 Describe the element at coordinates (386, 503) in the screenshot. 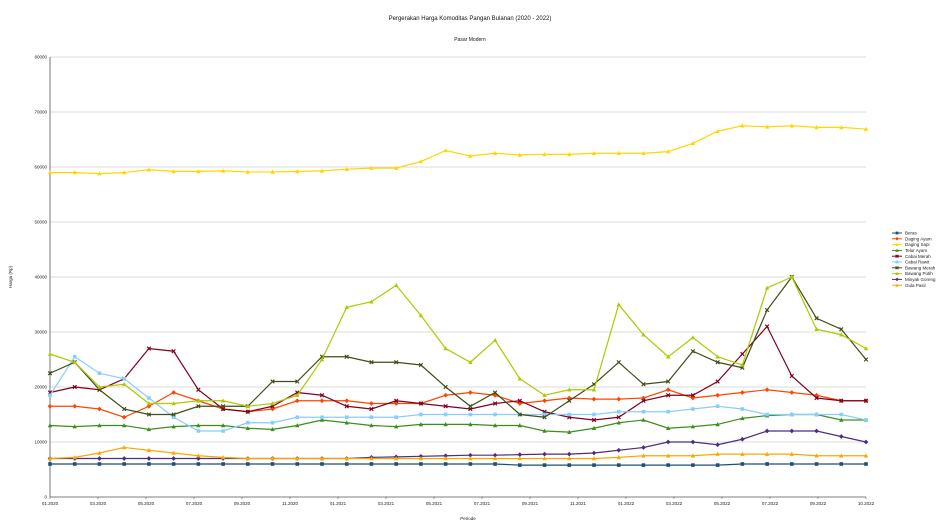

I see `x-tick-label: 03.2021` at that location.